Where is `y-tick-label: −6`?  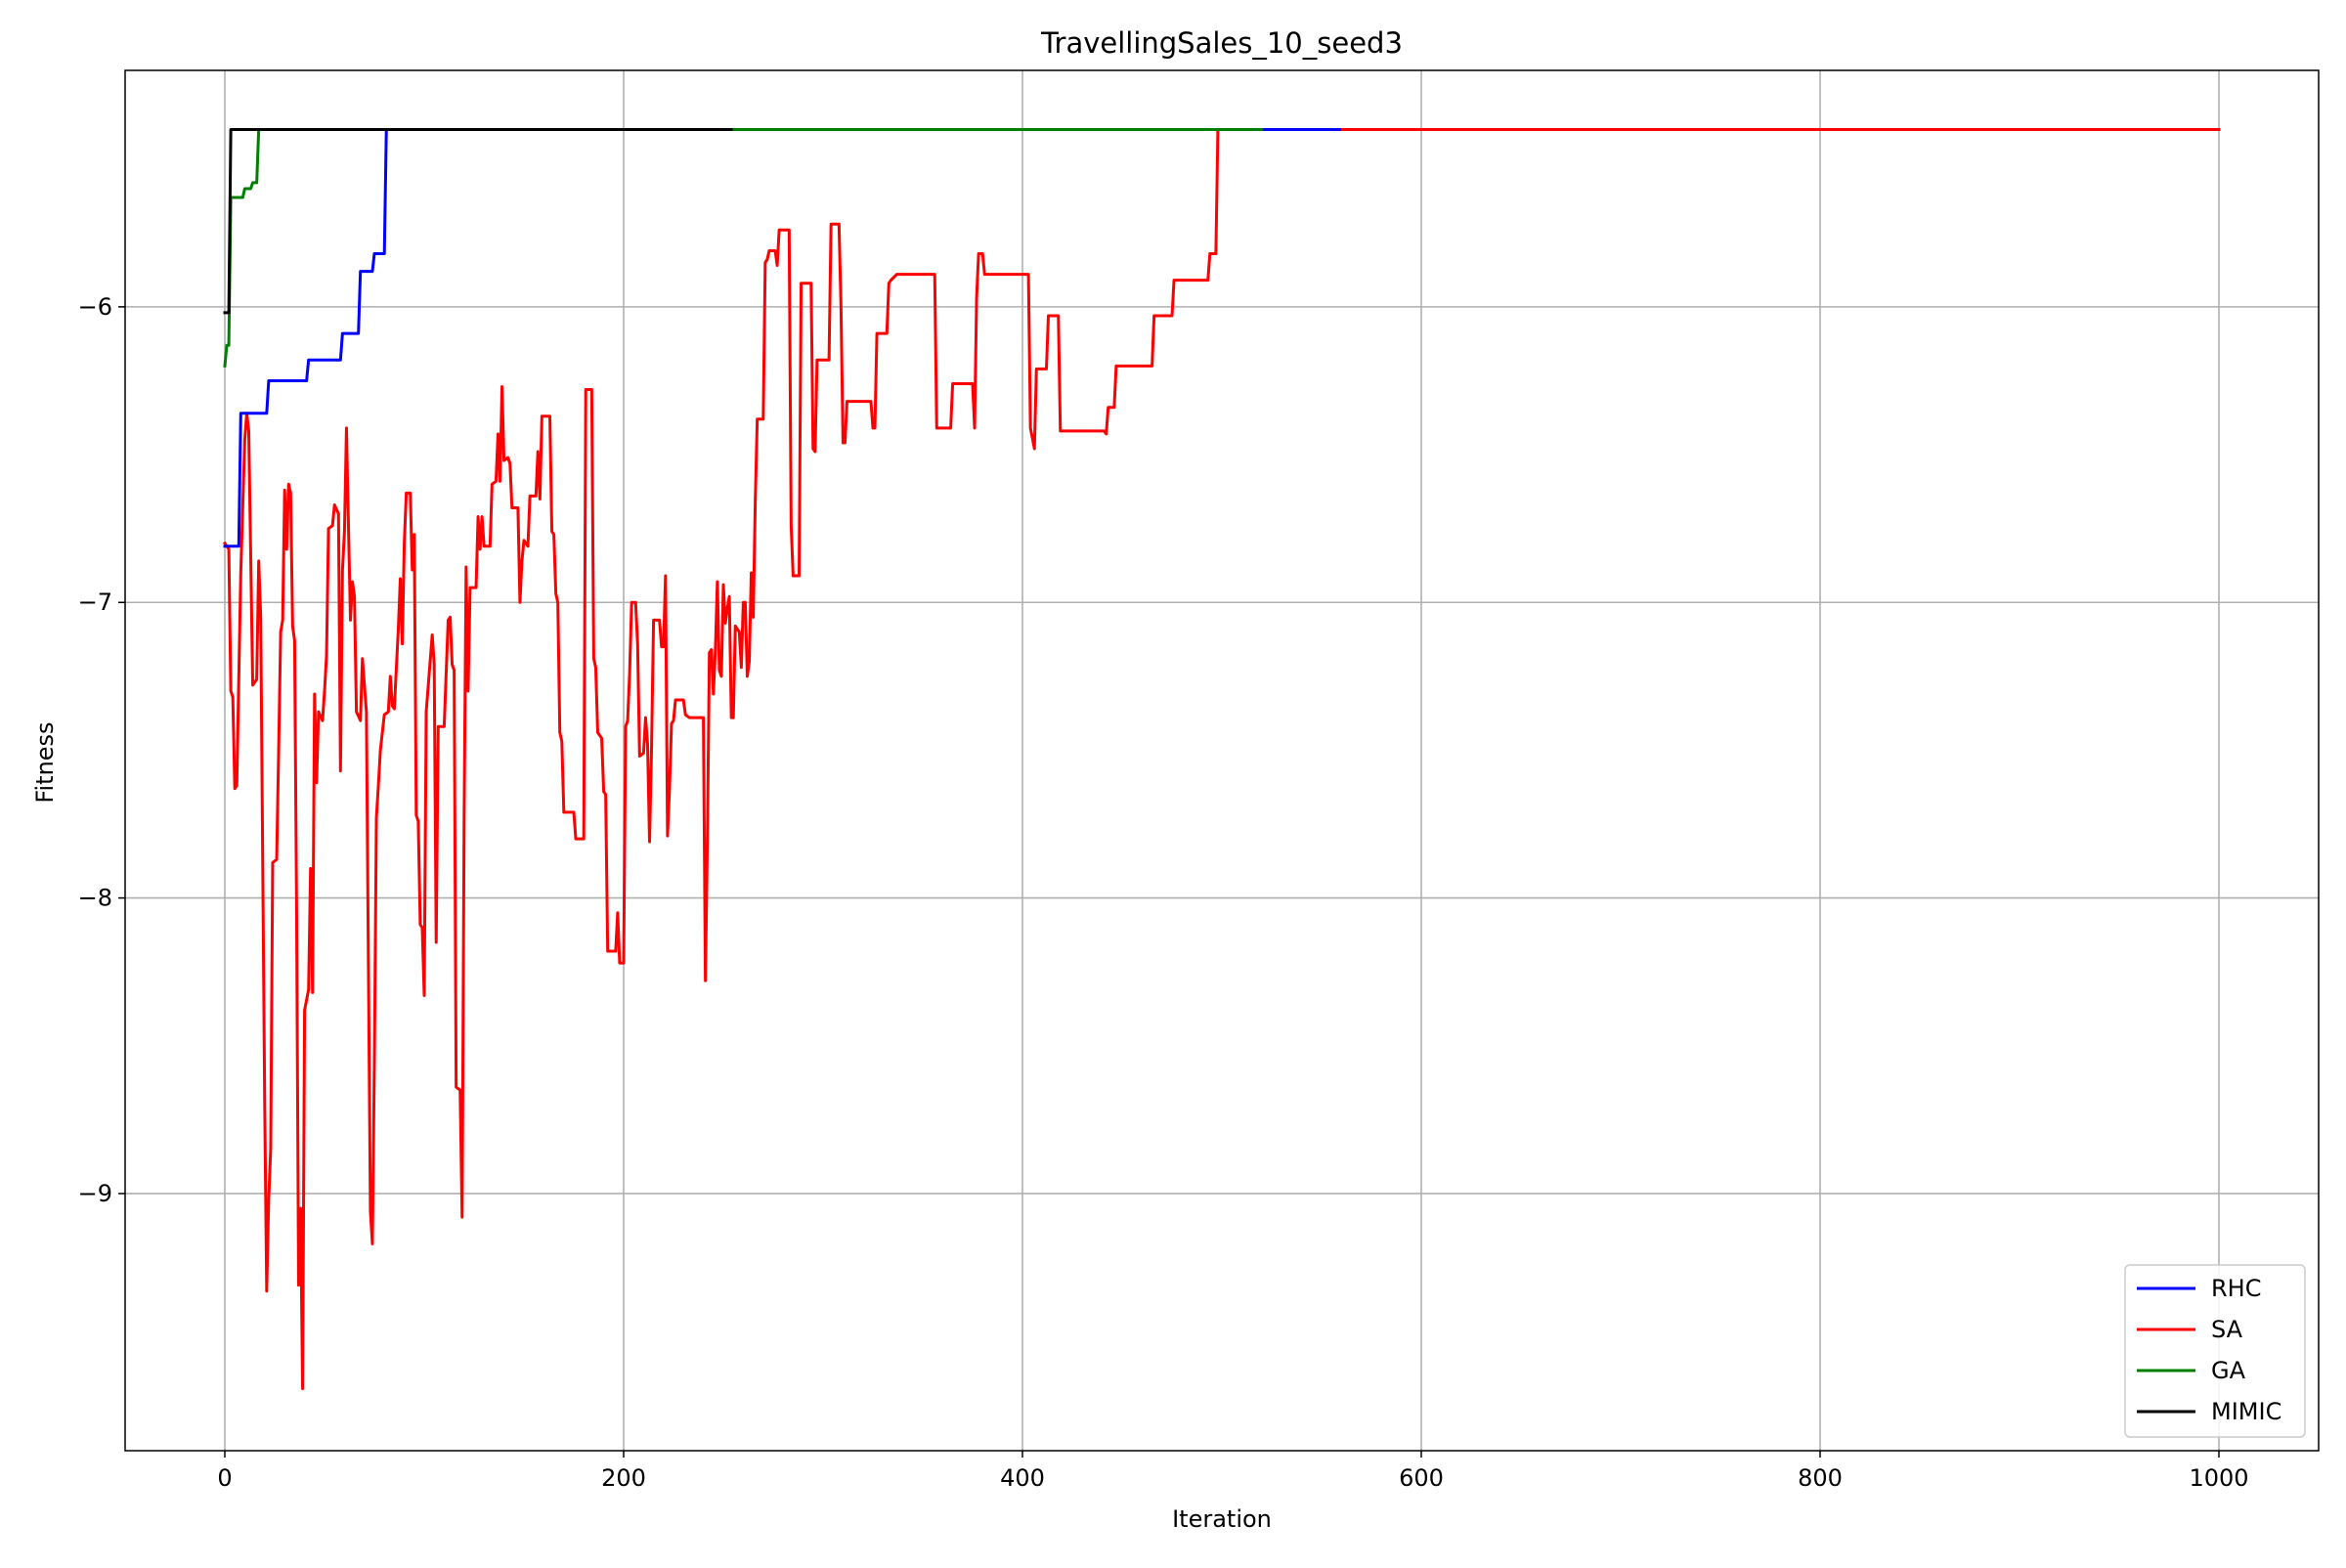 y-tick-label: −6 is located at coordinates (95, 307).